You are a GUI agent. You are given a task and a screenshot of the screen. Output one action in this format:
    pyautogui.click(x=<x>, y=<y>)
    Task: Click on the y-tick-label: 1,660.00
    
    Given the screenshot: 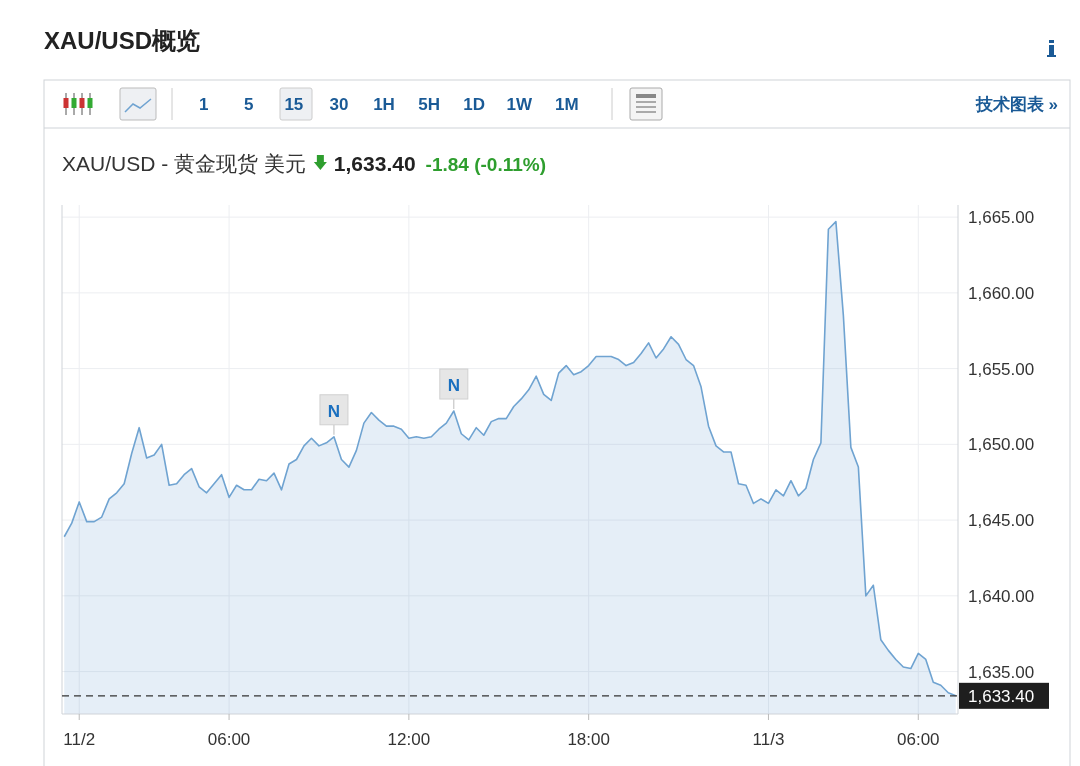 What is the action you would take?
    pyautogui.click(x=1001, y=293)
    